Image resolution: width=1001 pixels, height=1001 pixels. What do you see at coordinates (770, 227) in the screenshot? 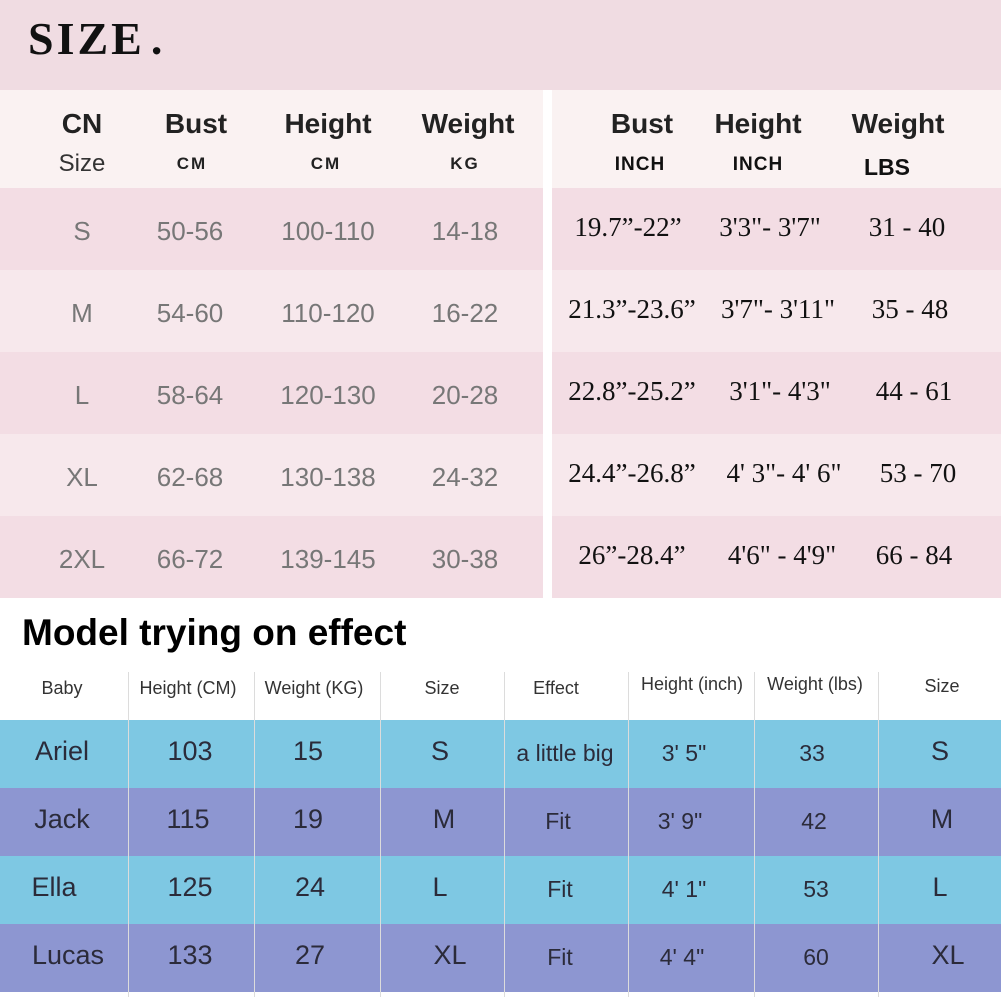
I see `height-inch-cell: 3'3"- 3'7"` at bounding box center [770, 227].